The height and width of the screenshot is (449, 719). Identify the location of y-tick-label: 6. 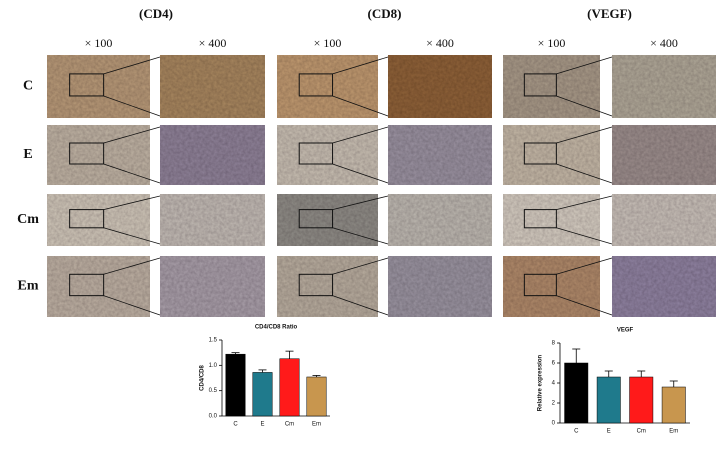
(554, 364).